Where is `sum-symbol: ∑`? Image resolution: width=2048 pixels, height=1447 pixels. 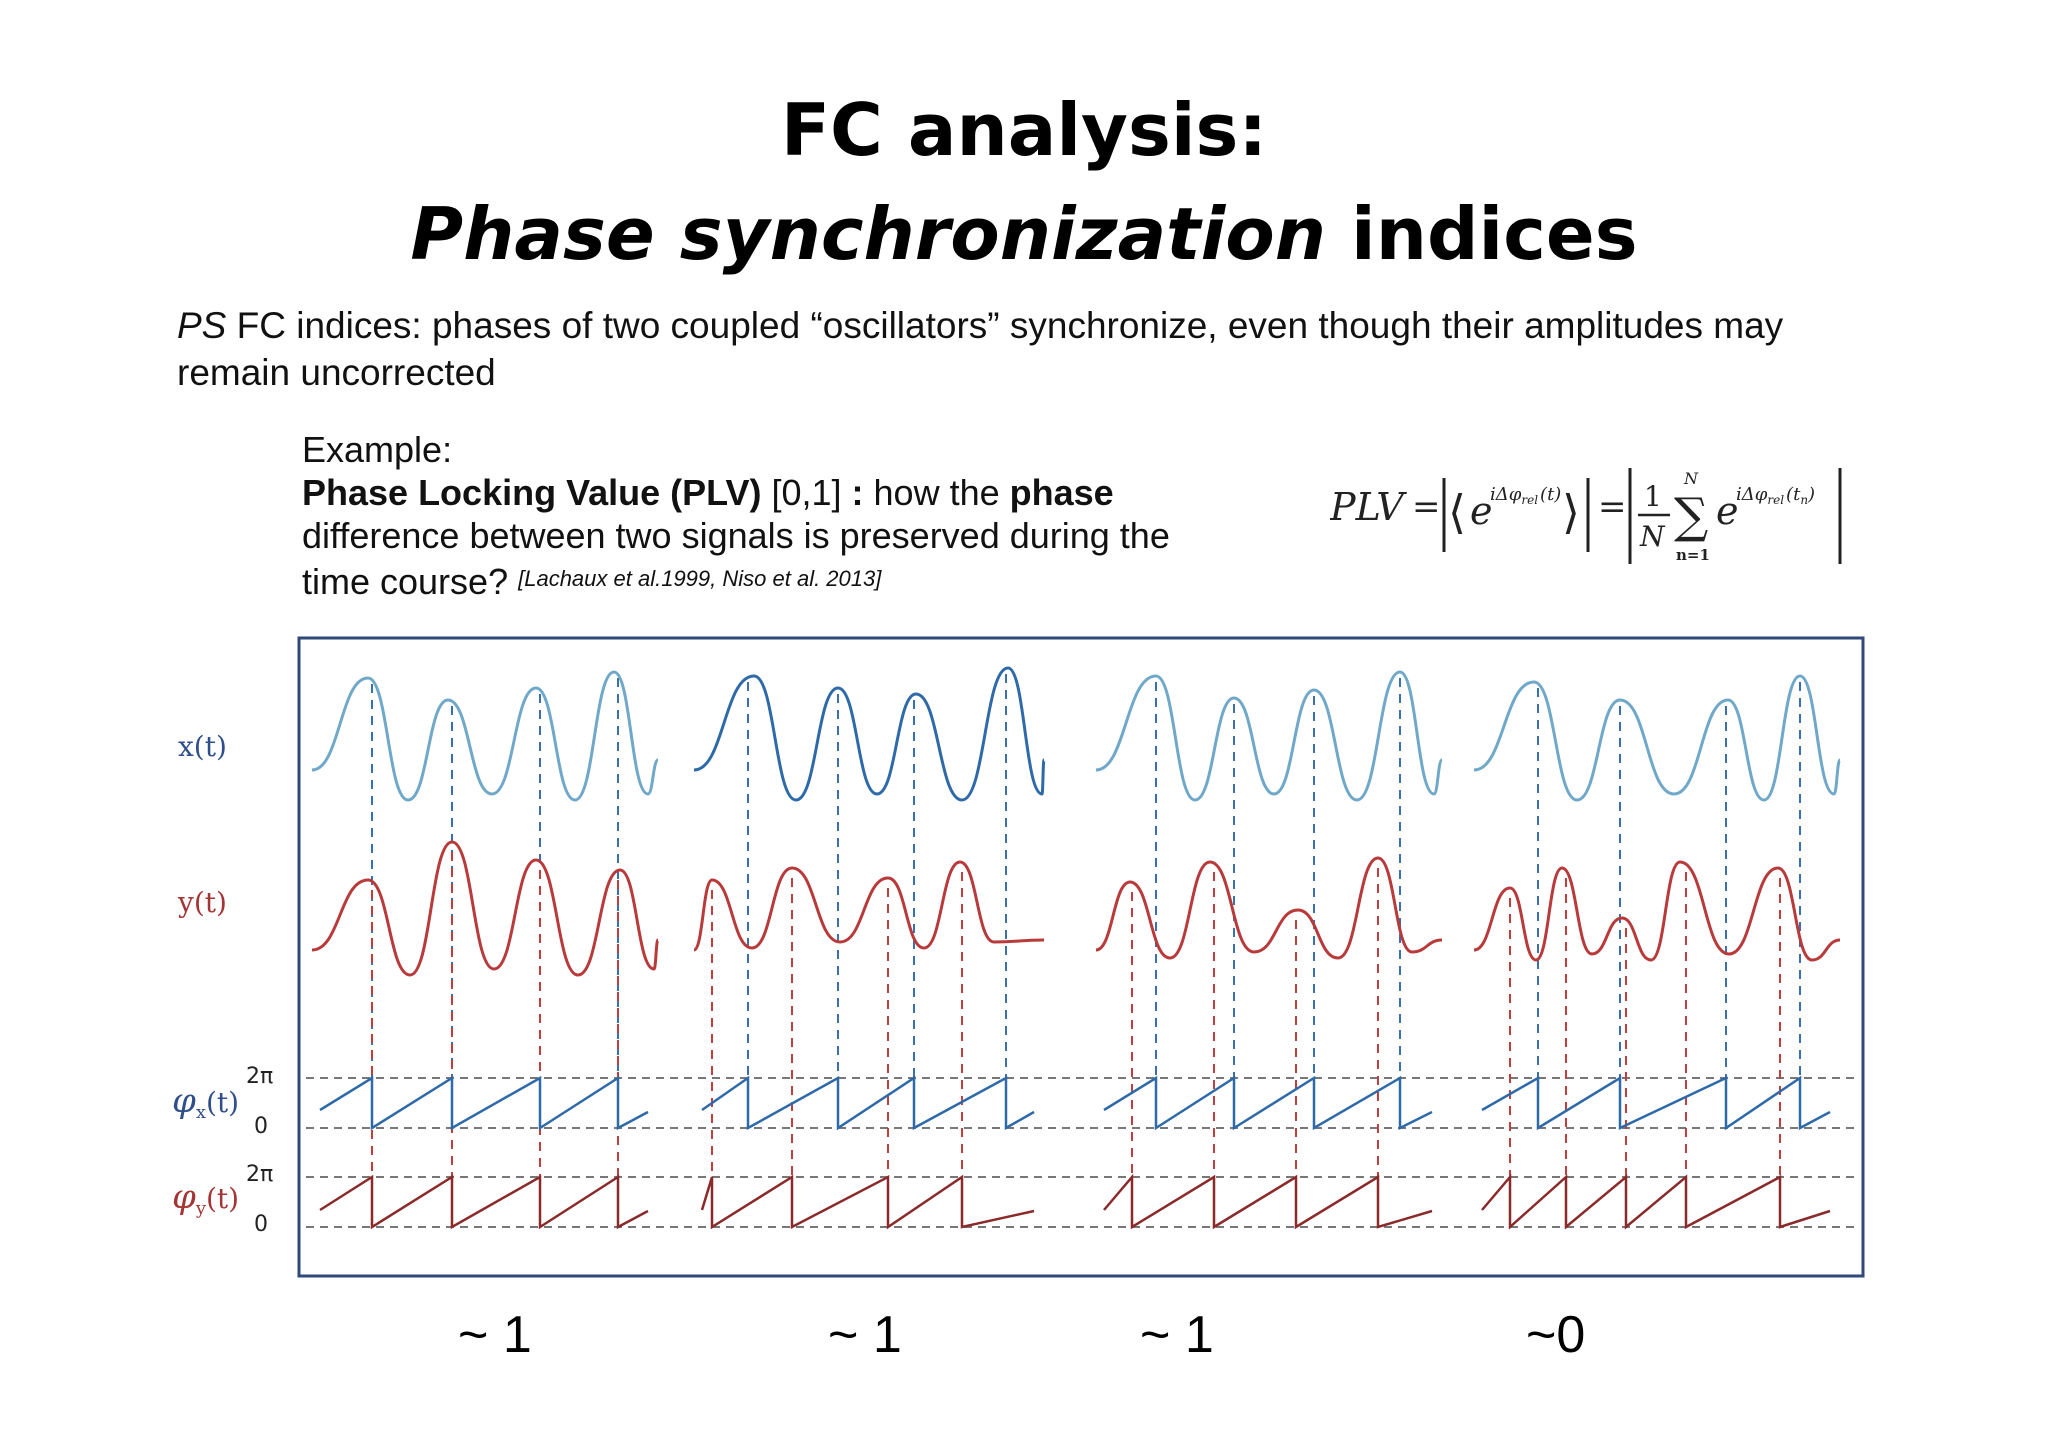
sum-symbol: ∑ is located at coordinates (1691, 516).